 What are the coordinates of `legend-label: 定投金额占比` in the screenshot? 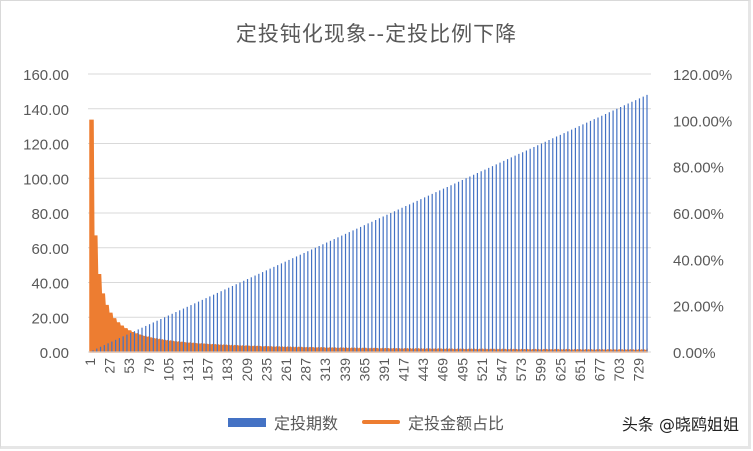 It's located at (456, 423).